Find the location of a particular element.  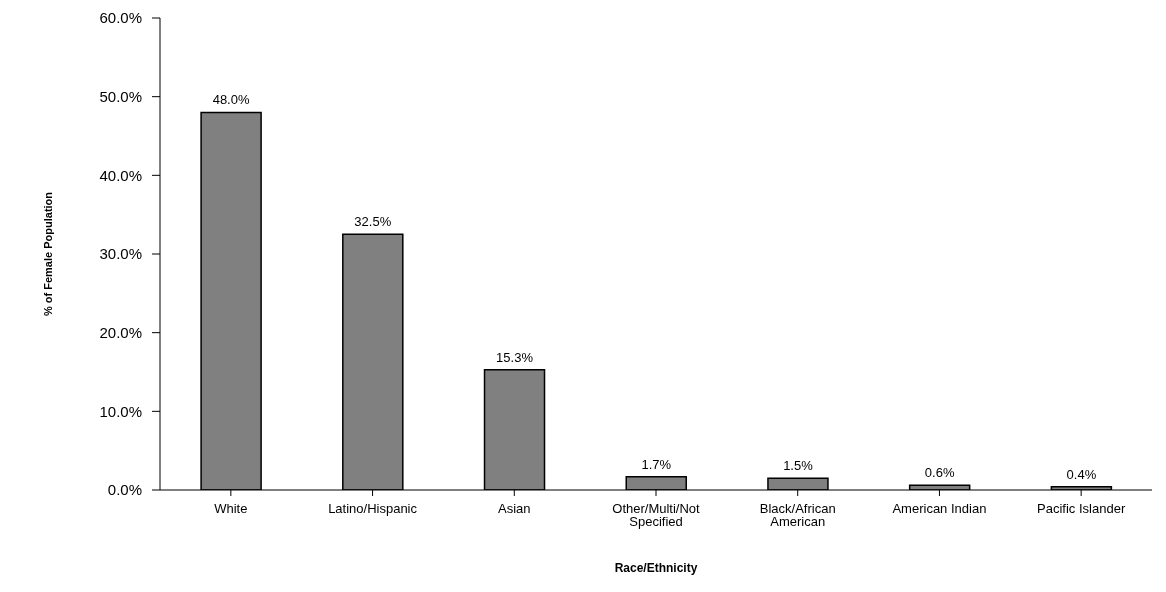

y-tick-label: 50.0% is located at coordinates (120, 96).